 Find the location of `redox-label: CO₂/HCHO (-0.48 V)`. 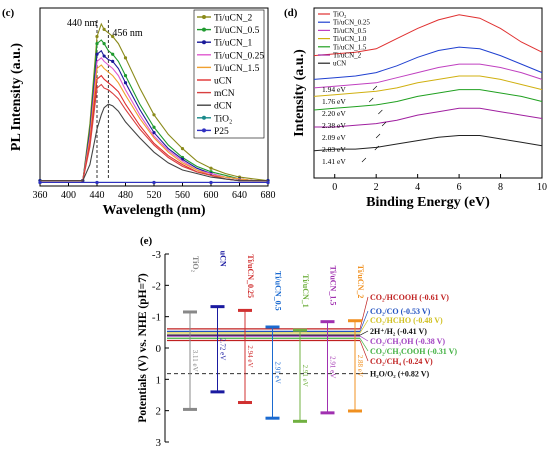

redox-label: CO₂/HCHO (-0.48 V) is located at coordinates (406, 320).